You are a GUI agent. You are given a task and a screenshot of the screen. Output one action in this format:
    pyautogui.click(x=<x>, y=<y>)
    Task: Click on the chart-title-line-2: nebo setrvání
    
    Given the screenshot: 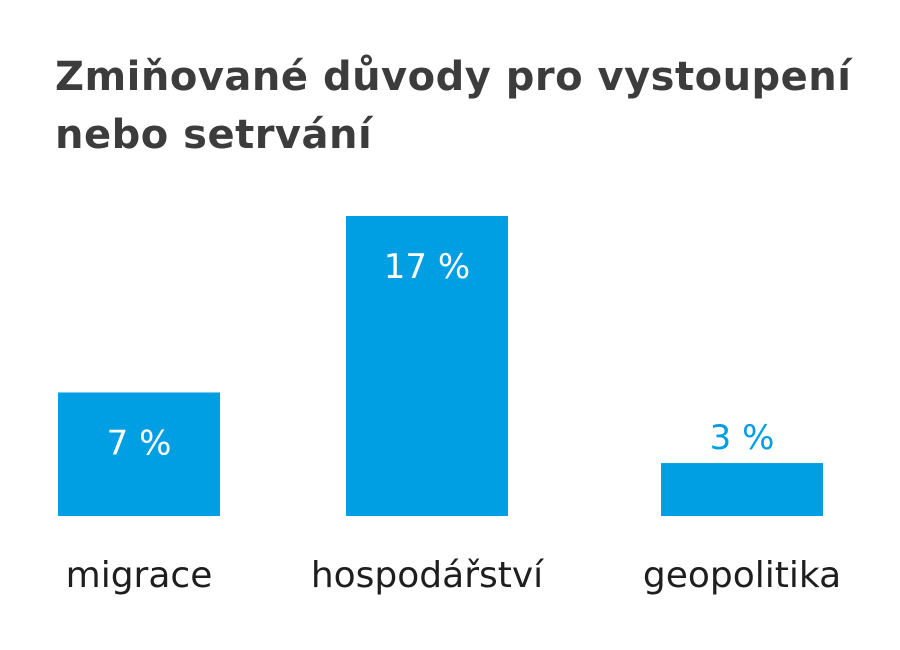 What is the action you would take?
    pyautogui.click(x=214, y=135)
    